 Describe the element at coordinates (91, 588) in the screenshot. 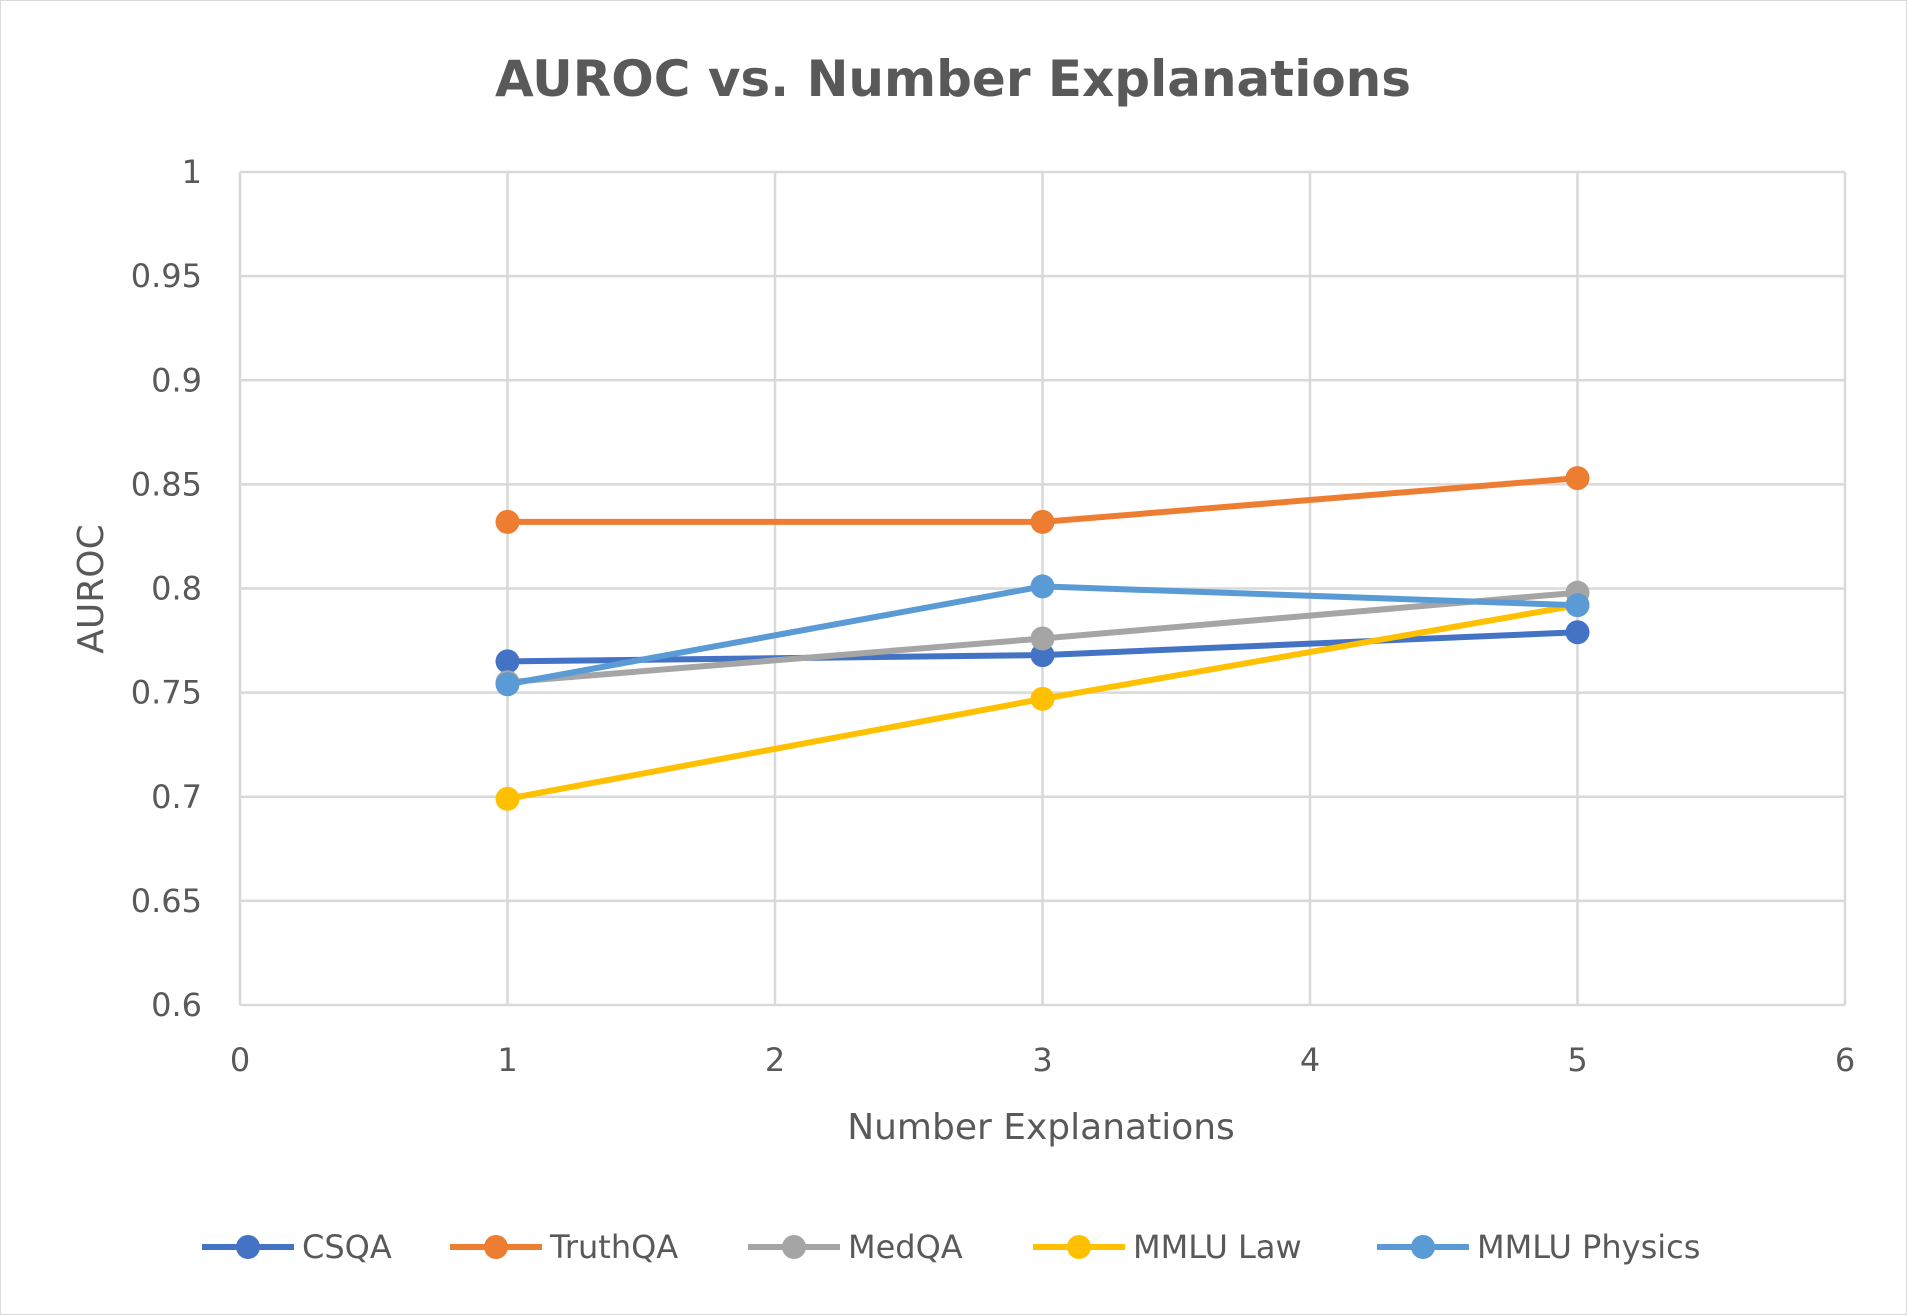

I see `y-axis-label: AUROC` at that location.